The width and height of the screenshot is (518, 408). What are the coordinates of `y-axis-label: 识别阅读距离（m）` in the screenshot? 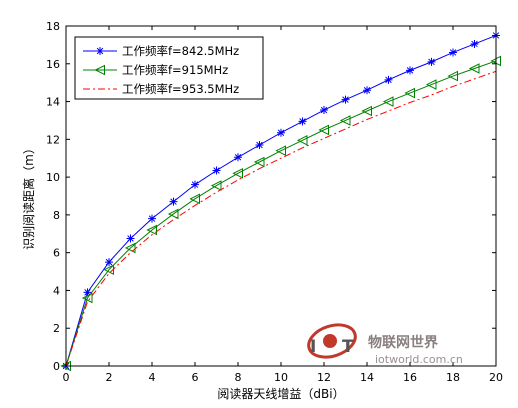 It's located at (28, 196).